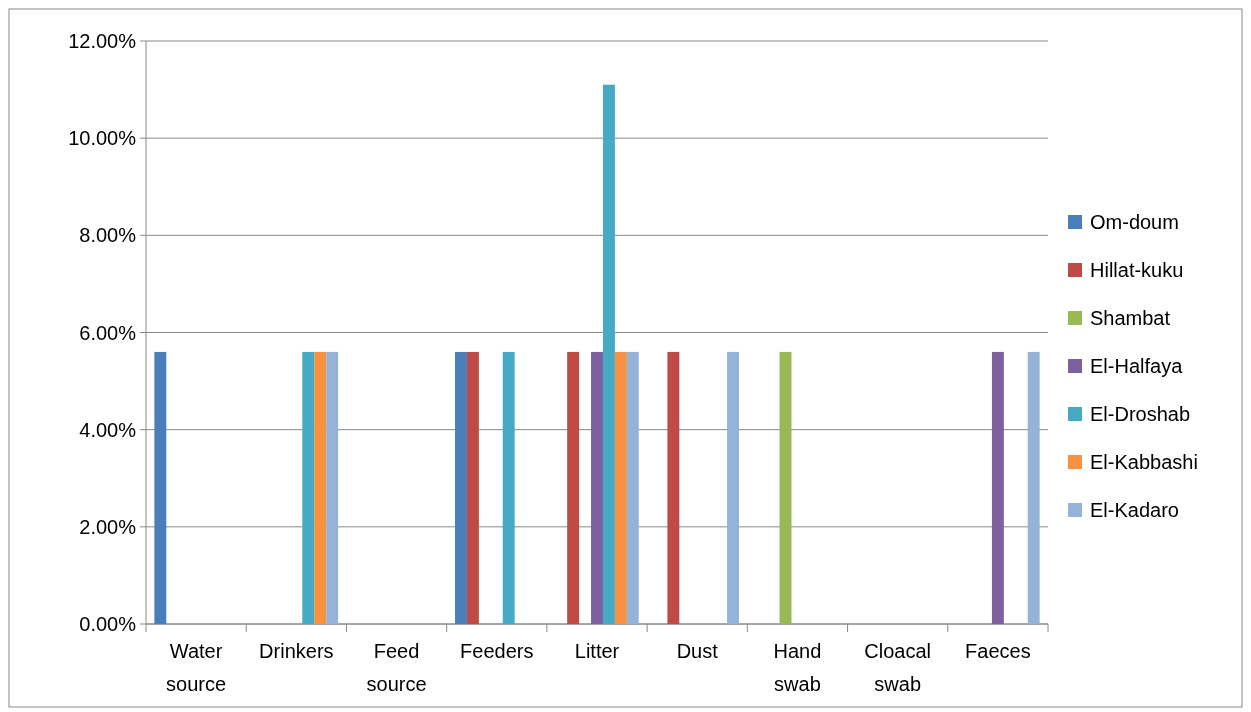 The image size is (1251, 712). Describe the element at coordinates (1134, 222) in the screenshot. I see `legend-label: Om-doum` at that location.